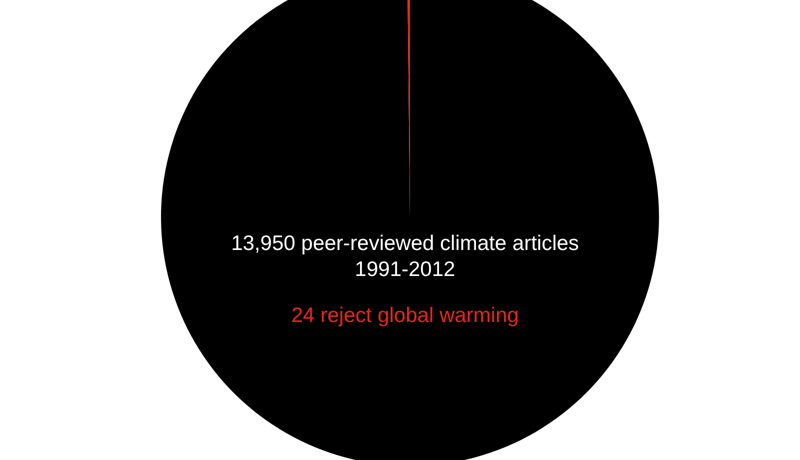 The width and height of the screenshot is (800, 460). Describe the element at coordinates (405, 269) in the screenshot. I see `text: 1991-2012` at that location.